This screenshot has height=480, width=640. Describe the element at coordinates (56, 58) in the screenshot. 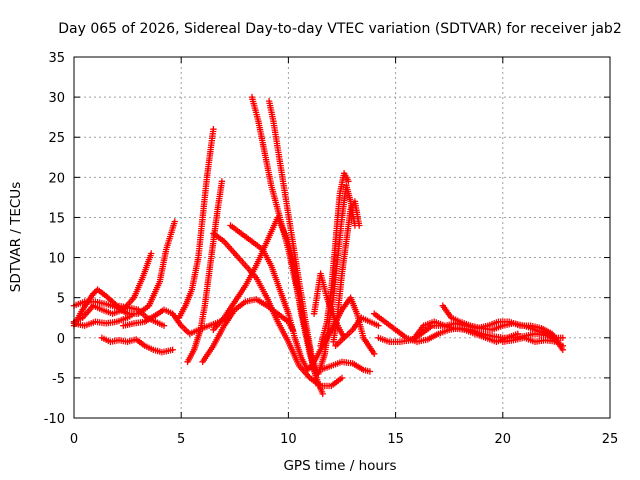

I see `y-tick-label: 35` at that location.